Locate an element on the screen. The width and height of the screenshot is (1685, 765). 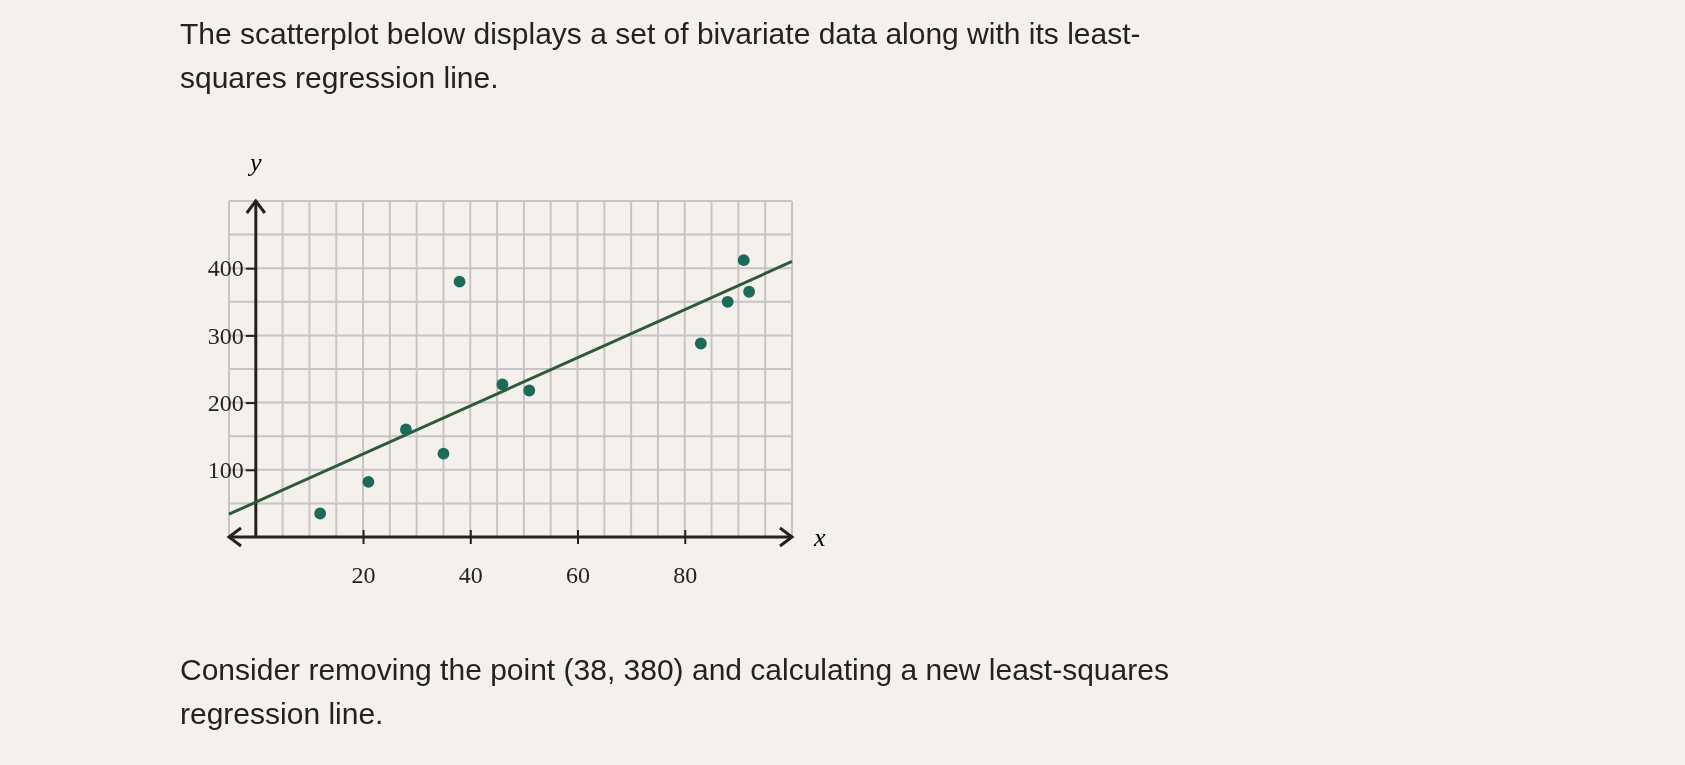
text: Consider removing the point (38, 380) and calculating a new least-squares regression line. is located at coordinates (675, 692).